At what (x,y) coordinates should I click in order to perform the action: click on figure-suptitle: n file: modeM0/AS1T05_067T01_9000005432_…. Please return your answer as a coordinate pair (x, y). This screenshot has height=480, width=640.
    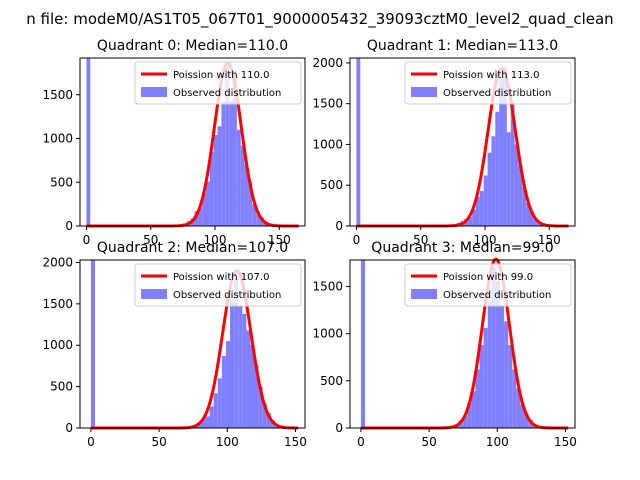
    Looking at the image, I should click on (319, 19).